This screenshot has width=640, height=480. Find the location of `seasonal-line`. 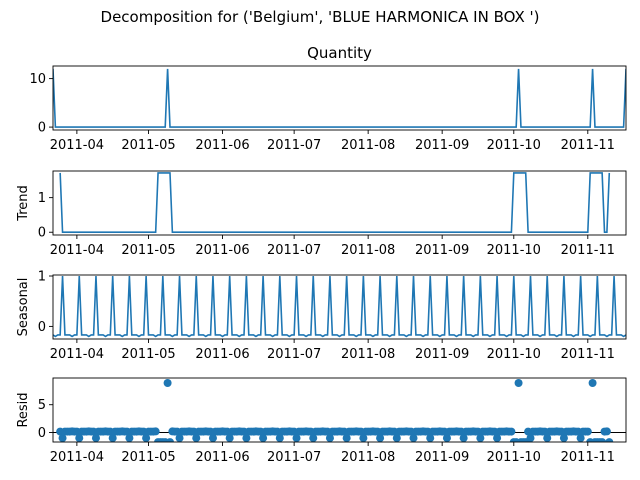

seasonal-line is located at coordinates (339, 306).